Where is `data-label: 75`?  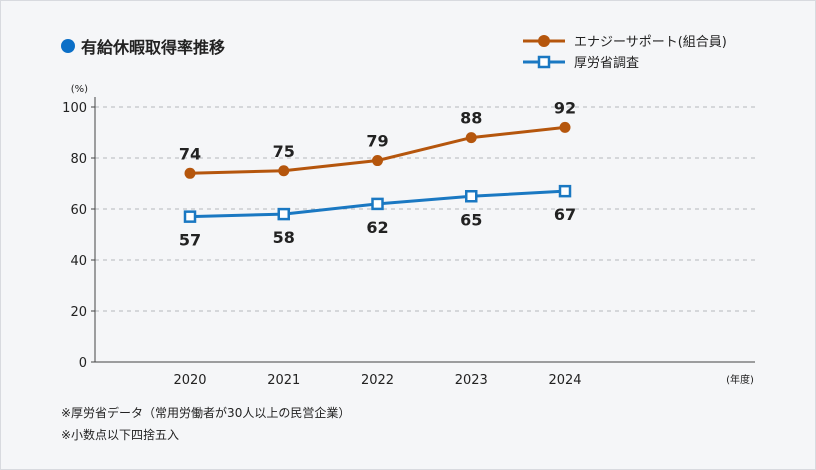
data-label: 75 is located at coordinates (284, 151).